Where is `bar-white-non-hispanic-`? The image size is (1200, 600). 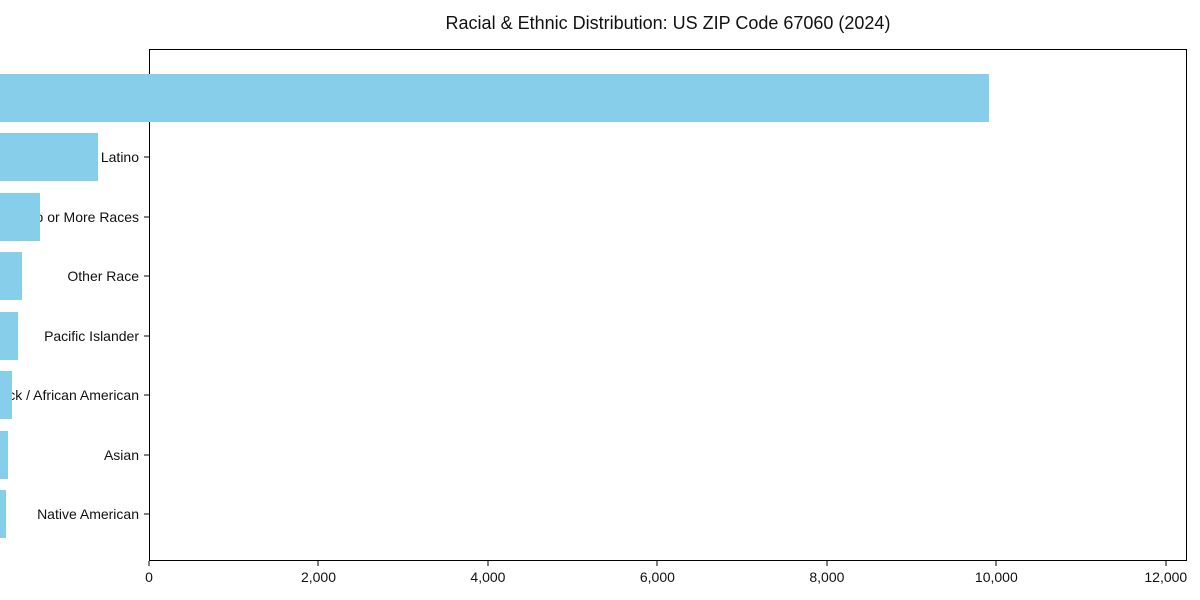
bar-white-non-hispanic- is located at coordinates (494, 98).